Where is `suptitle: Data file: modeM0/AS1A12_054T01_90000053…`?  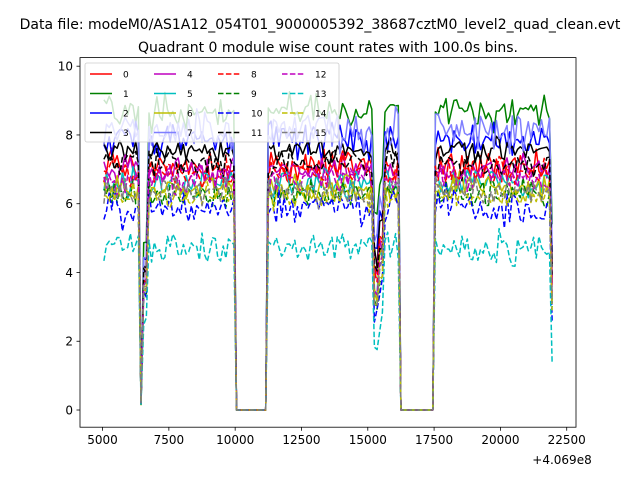
suptitle: Data file: modeM0/AS1A12_054T01_90000053… is located at coordinates (320, 25).